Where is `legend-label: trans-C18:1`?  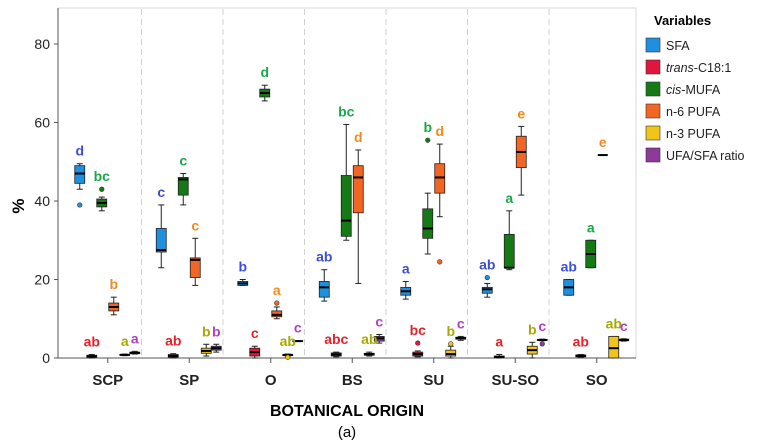 legend-label: trans-C18:1 is located at coordinates (698, 68).